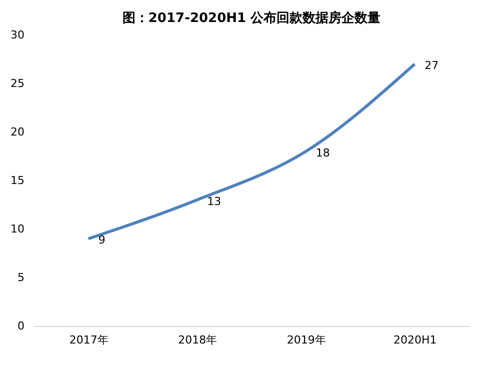  Describe the element at coordinates (17, 180) in the screenshot. I see `y-tick-label: 15` at that location.